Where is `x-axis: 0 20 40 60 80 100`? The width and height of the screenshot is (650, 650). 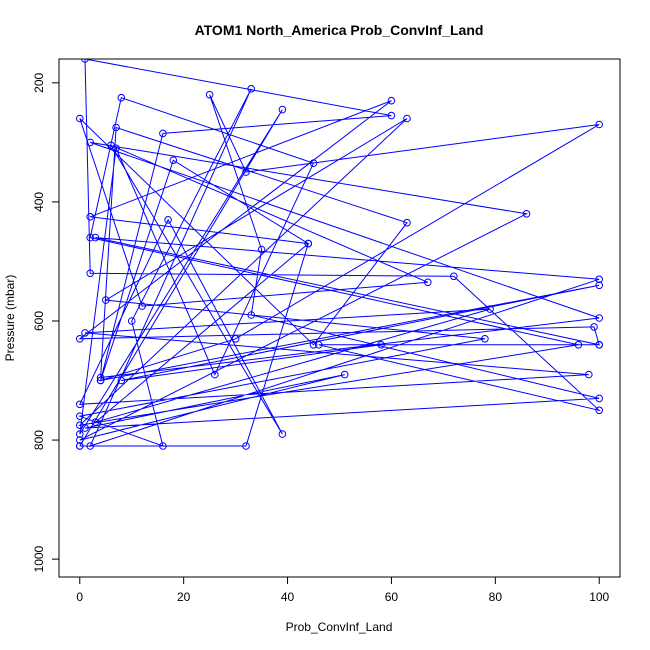 x-axis: 0 20 40 60 80 100 is located at coordinates (343, 590).